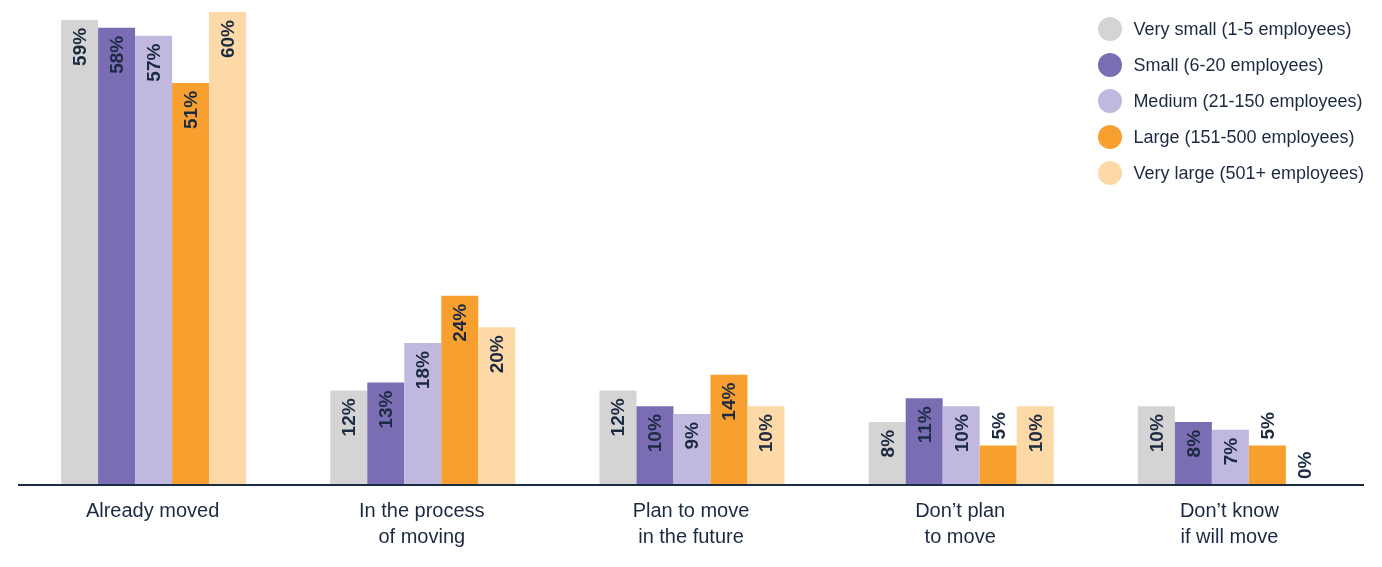 The height and width of the screenshot is (567, 1382). Describe the element at coordinates (386, 409) in the screenshot. I see `data-label: 13%` at that location.